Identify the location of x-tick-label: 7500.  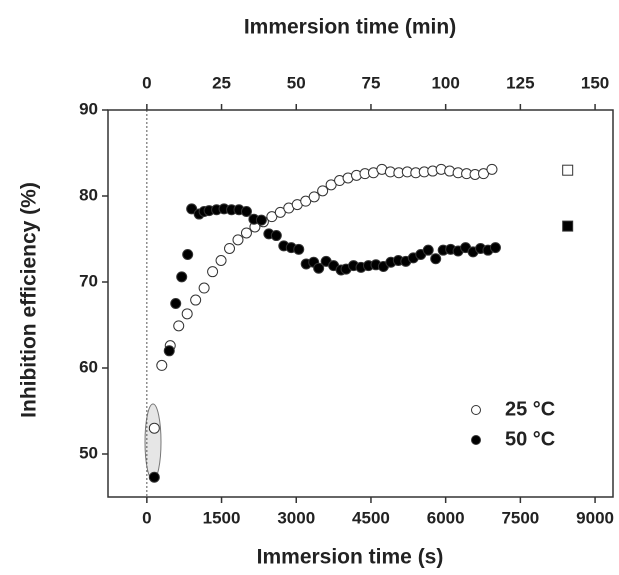
(520, 517).